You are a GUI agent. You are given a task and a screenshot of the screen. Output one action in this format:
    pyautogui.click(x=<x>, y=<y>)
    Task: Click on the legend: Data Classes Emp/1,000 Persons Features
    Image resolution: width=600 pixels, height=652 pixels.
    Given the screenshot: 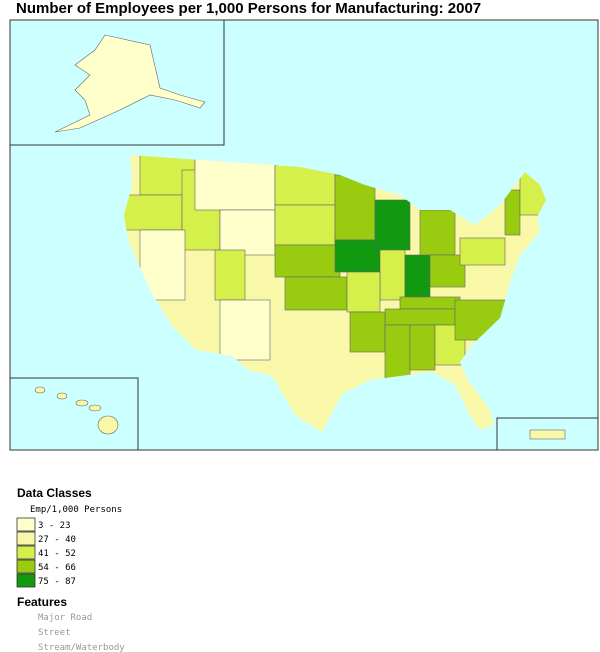 What is the action you would take?
    pyautogui.click(x=69, y=547)
    